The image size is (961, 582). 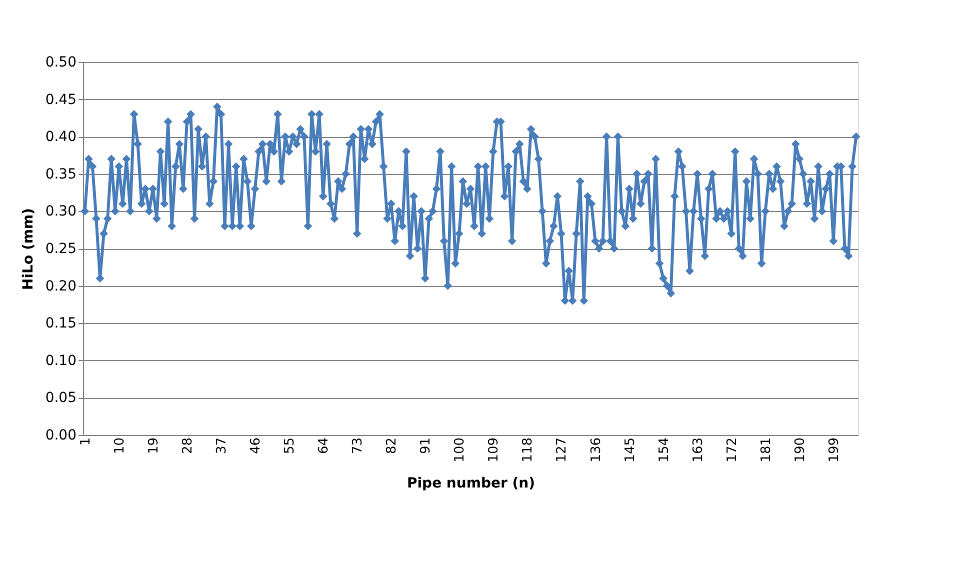 I want to click on x-tick-label: 154, so click(x=664, y=450).